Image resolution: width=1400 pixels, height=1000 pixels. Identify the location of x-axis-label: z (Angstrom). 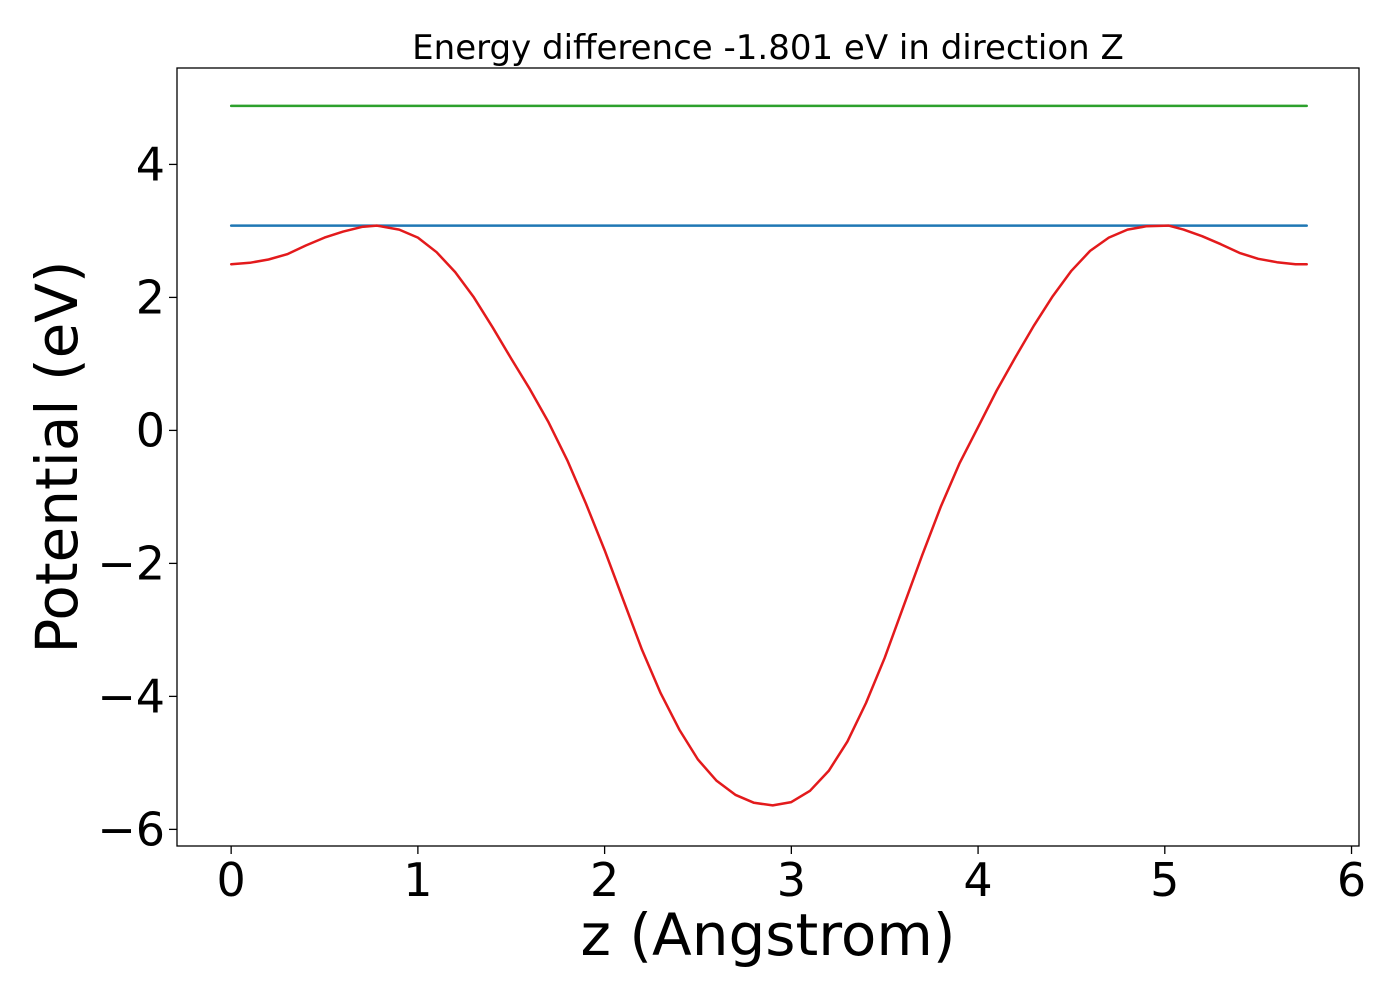
(768, 935).